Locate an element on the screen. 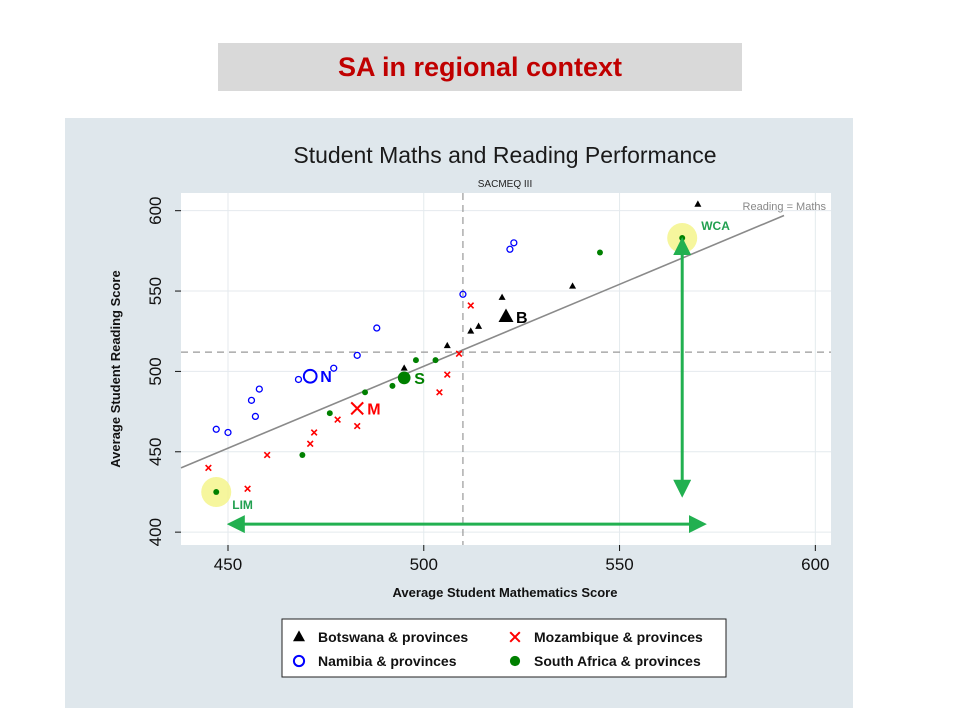 The width and height of the screenshot is (960, 720). national-point-label: M is located at coordinates (373, 409).